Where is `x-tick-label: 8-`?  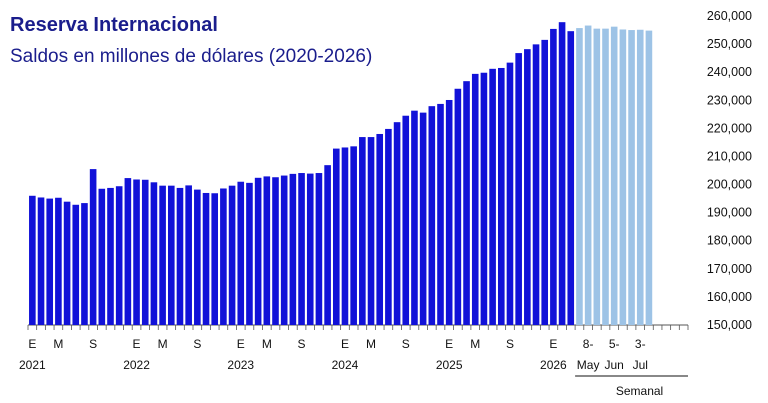 x-tick-label: 8- is located at coordinates (588, 344).